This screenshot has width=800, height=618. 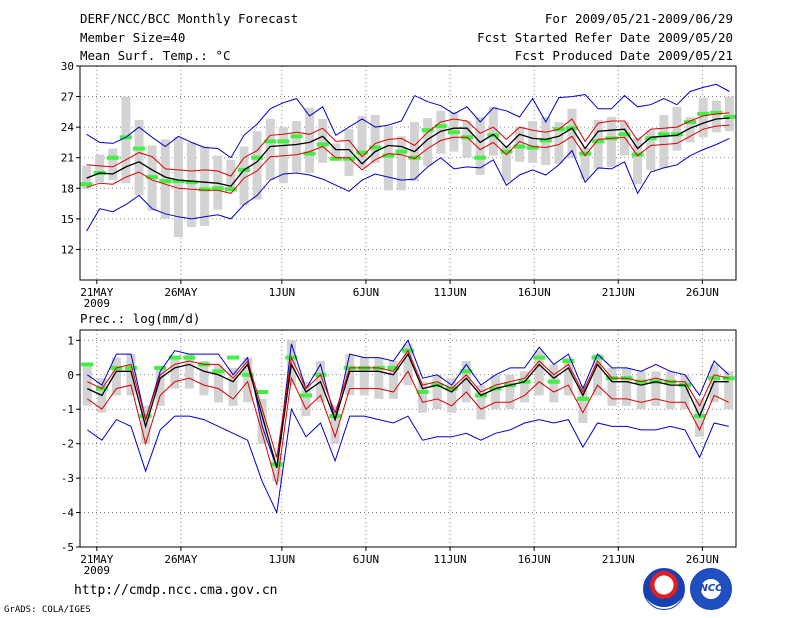 What do you see at coordinates (133, 37) in the screenshot?
I see `member-size: Member Size=40` at bounding box center [133, 37].